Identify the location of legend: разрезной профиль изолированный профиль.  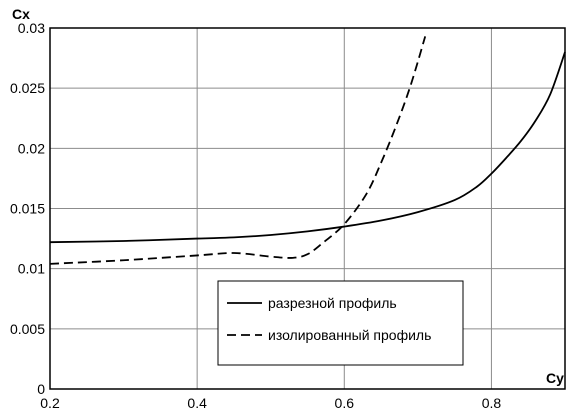
(340, 323).